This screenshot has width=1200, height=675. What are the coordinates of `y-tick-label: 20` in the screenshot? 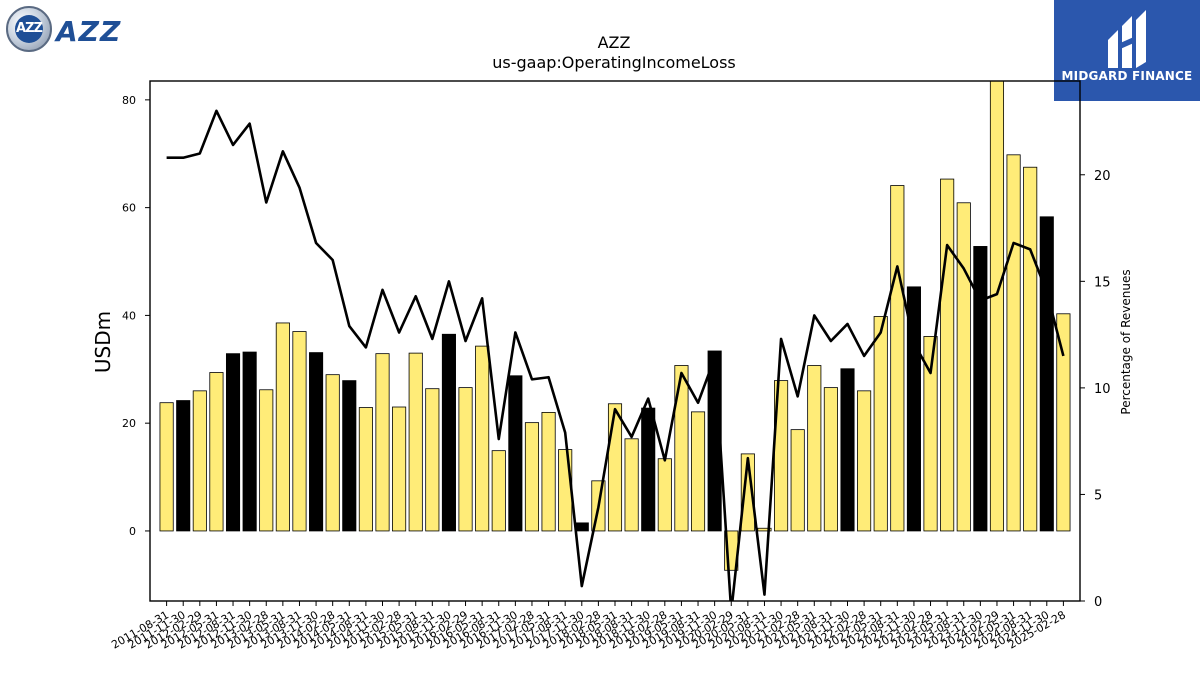 It's located at (129, 423).